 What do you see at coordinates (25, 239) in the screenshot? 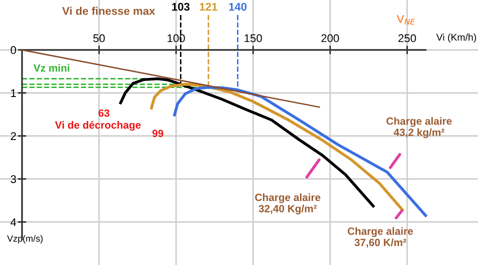
I see `y-axis-title: Vzp(m/s)` at bounding box center [25, 239].